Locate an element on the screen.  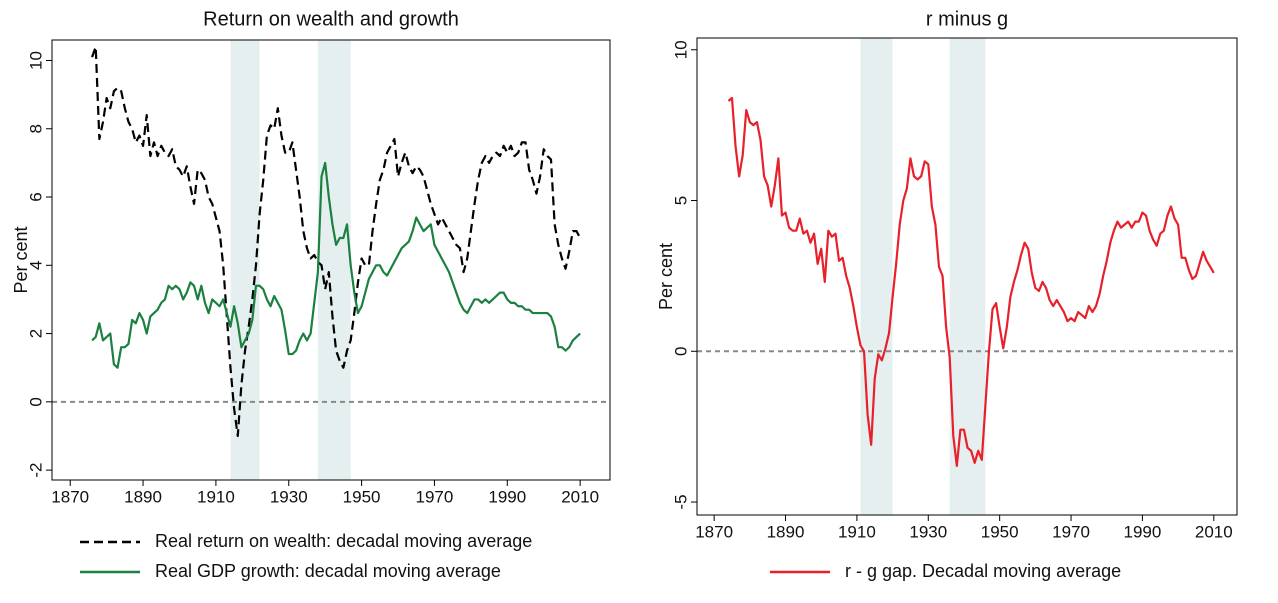
chart-title: Return on wealth and growth is located at coordinates (331, 19).